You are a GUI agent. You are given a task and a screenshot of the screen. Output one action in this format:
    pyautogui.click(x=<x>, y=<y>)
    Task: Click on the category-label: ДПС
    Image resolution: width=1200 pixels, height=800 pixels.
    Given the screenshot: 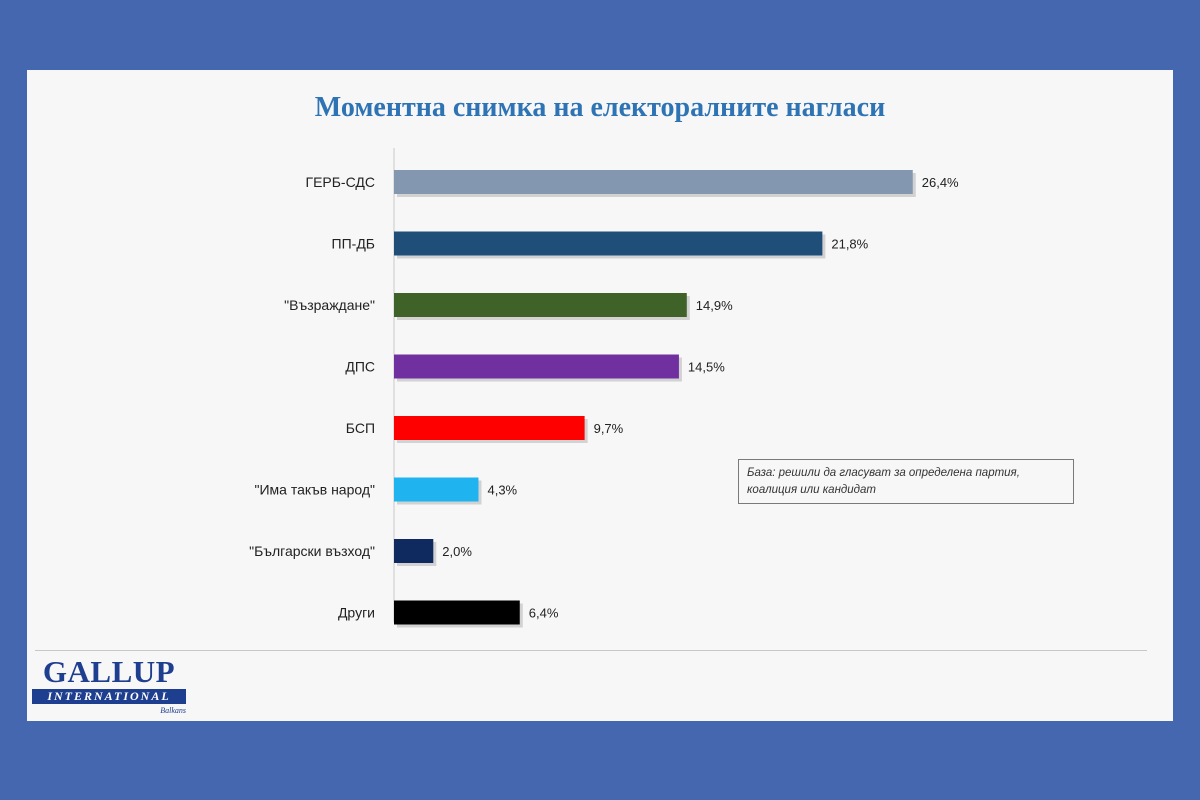 What is the action you would take?
    pyautogui.click(x=360, y=367)
    